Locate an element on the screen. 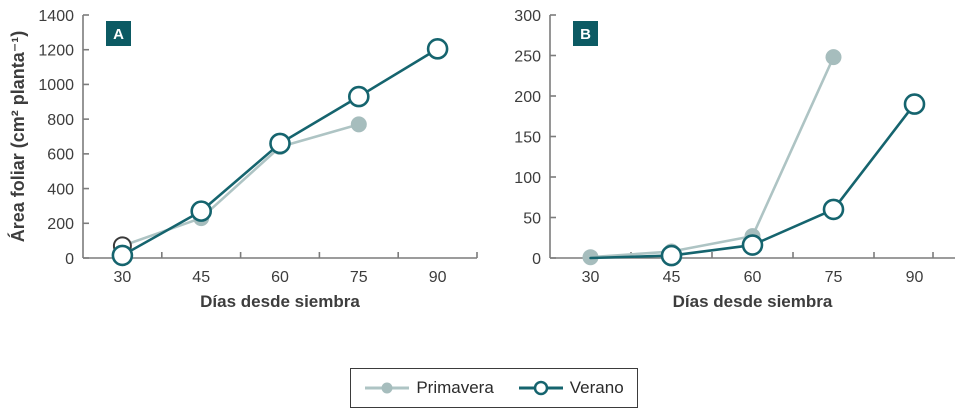 The height and width of the screenshot is (411, 957). legend-label: Primavera is located at coordinates (455, 387).